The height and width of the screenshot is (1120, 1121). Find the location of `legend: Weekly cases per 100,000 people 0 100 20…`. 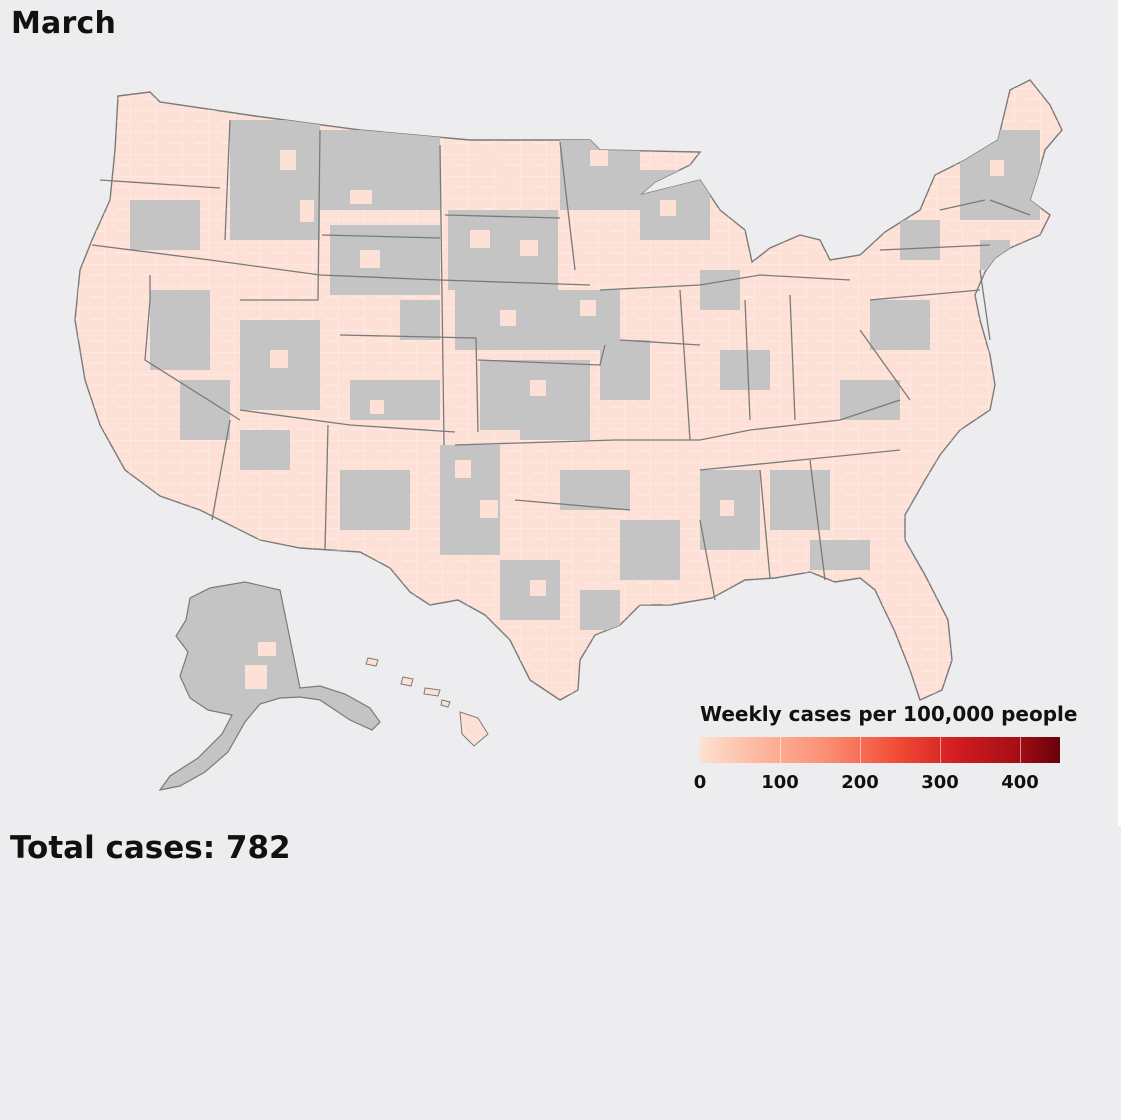

legend: Weekly cases per 100,000 people 0 100 20… is located at coordinates (897, 752).